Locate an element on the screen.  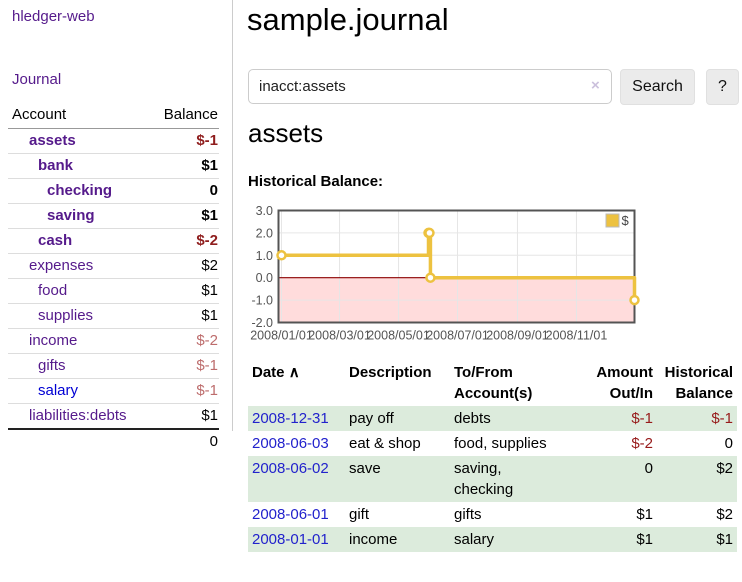
transaction-date-link: 2008-06-01 is located at coordinates (290, 514).